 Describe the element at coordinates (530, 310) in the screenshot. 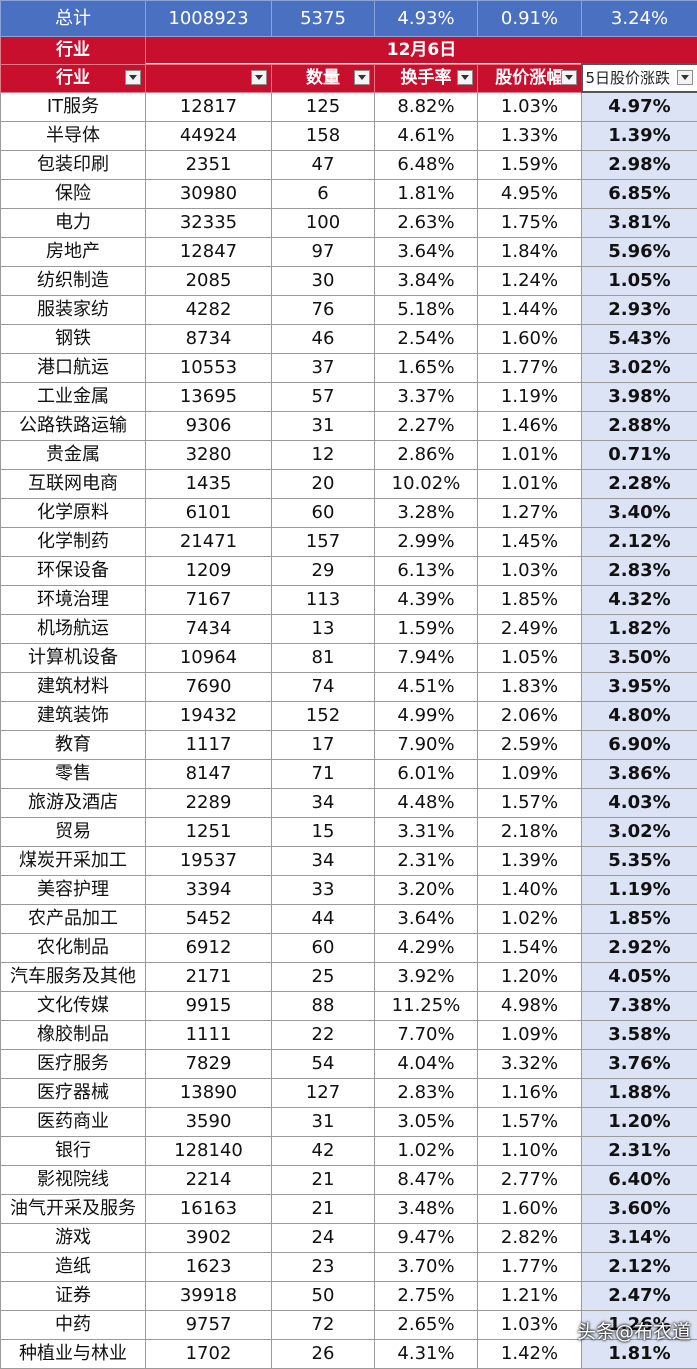

I see `price-change-cell: 1.44%` at that location.